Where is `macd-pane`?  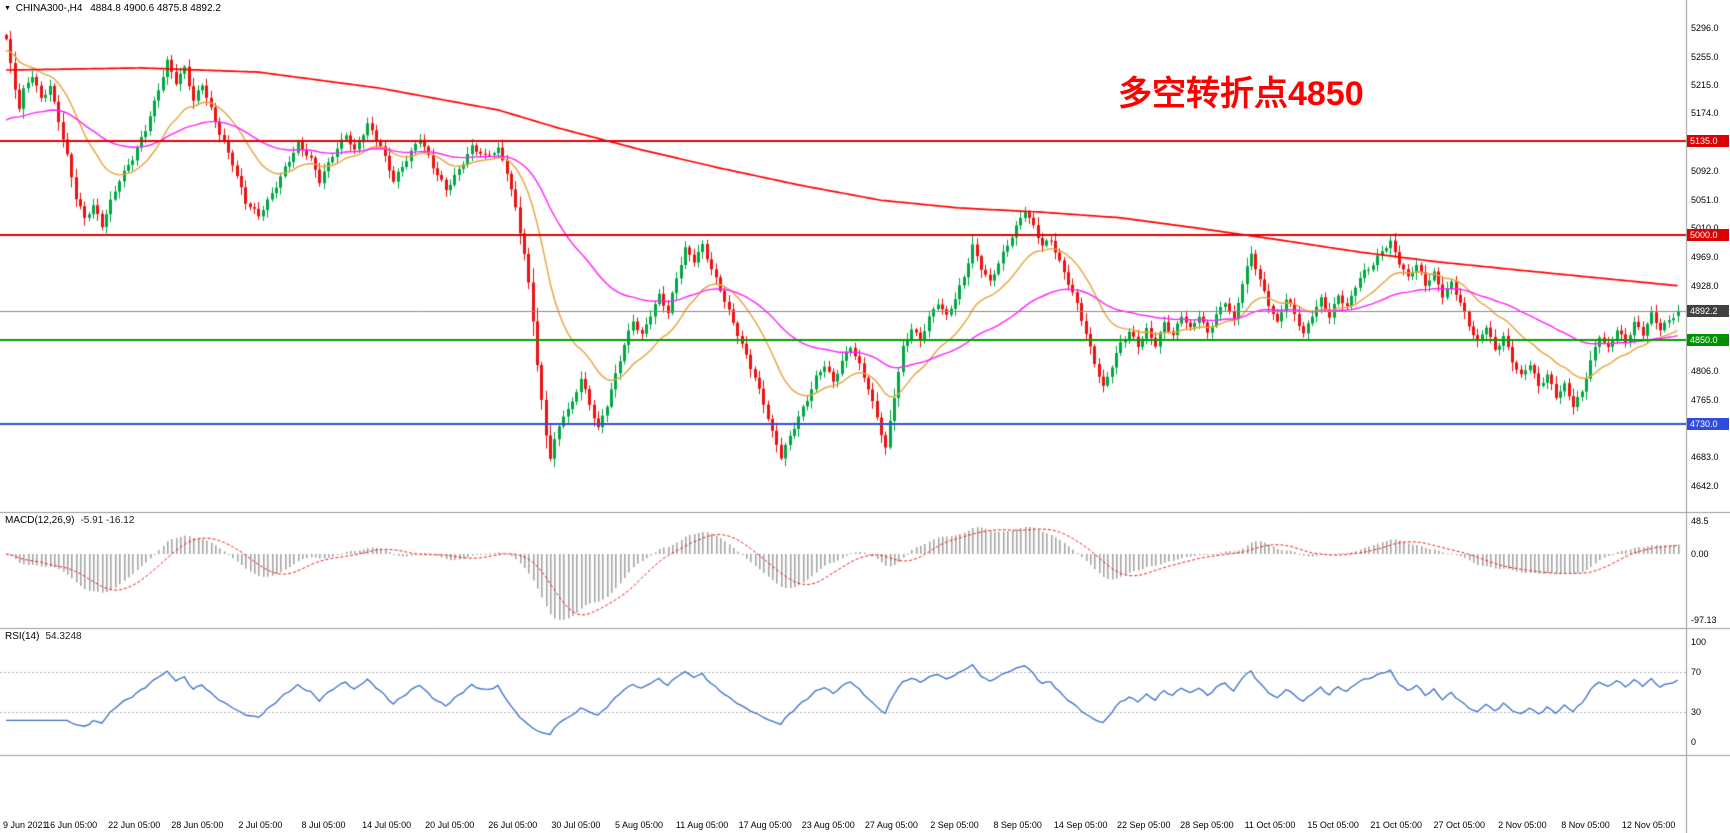
macd-pane is located at coordinates (843, 570).